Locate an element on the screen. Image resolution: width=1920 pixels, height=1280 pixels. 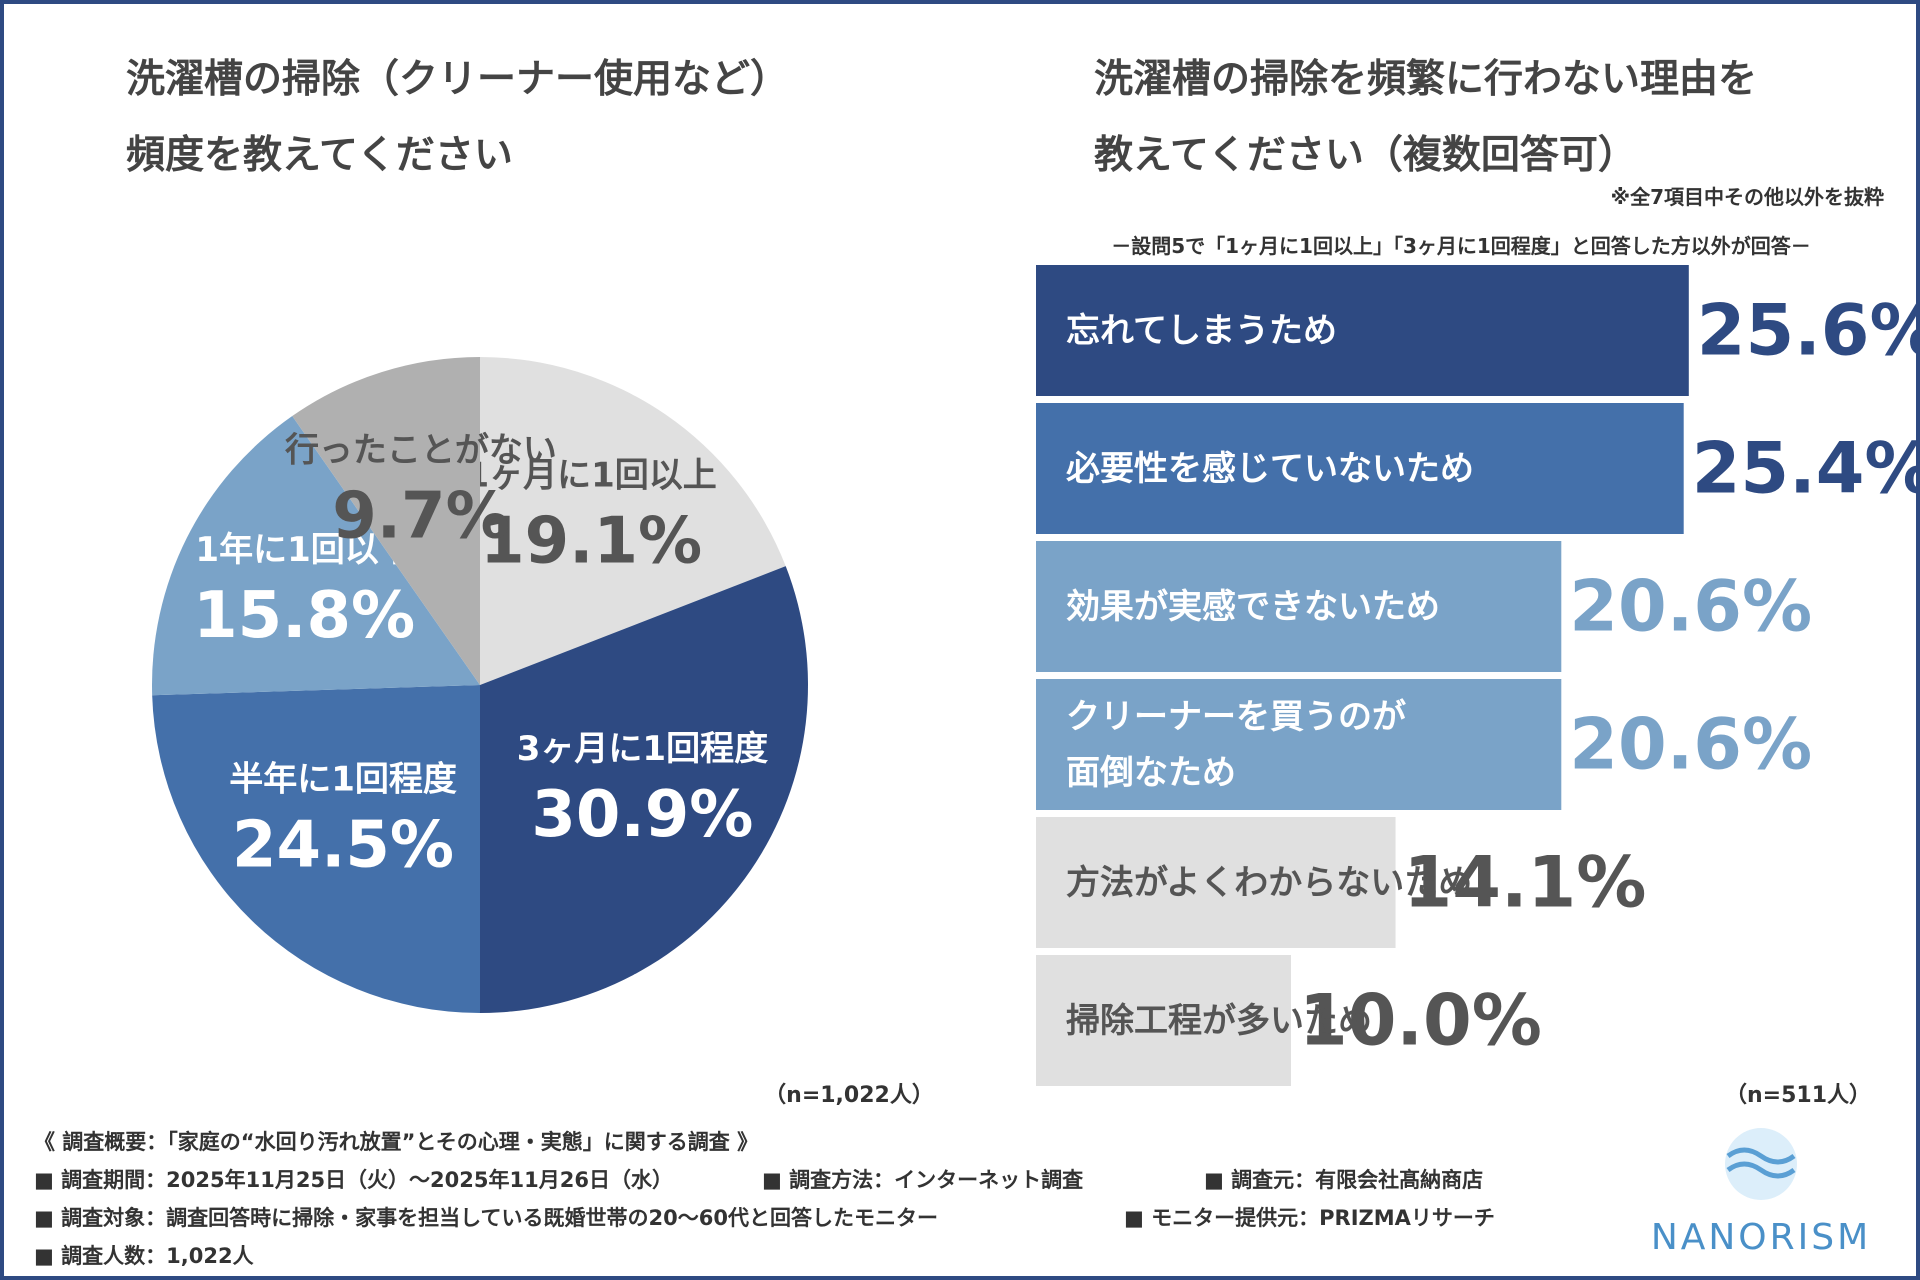
footer-item: モニター提供元：PRIZMAリサーチ is located at coordinates (1309, 1217).